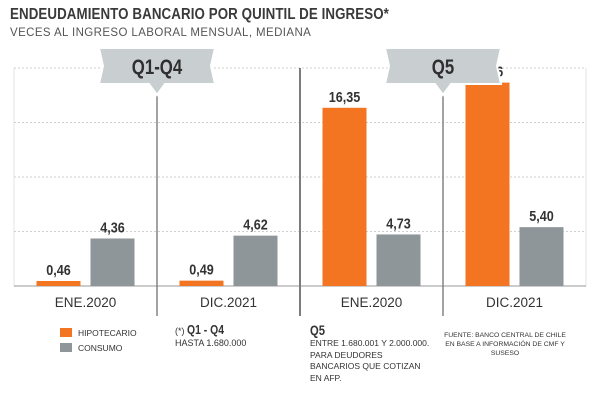 Image resolution: width=600 pixels, height=400 pixels. What do you see at coordinates (66, 347) in the screenshot?
I see `legend-swatch-consumo` at bounding box center [66, 347].